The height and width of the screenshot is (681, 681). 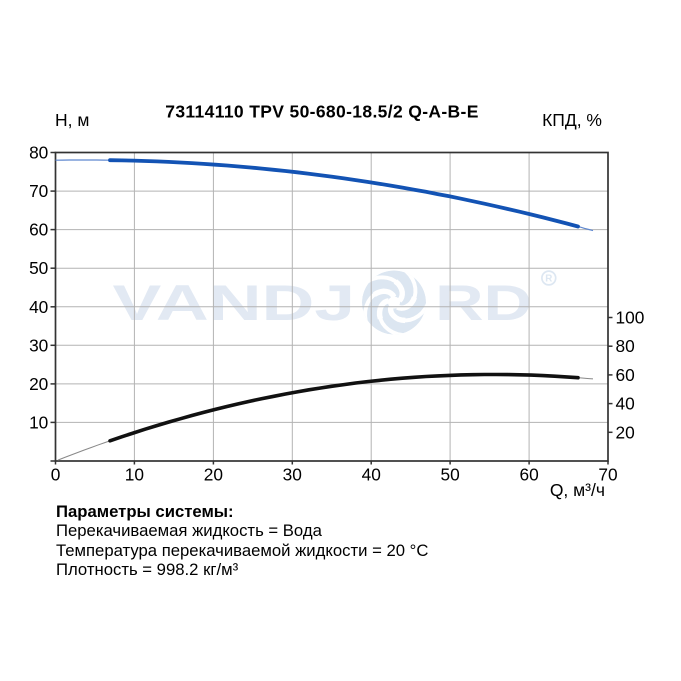 I want to click on svg-text: VANDJ, so click(x=234, y=303).